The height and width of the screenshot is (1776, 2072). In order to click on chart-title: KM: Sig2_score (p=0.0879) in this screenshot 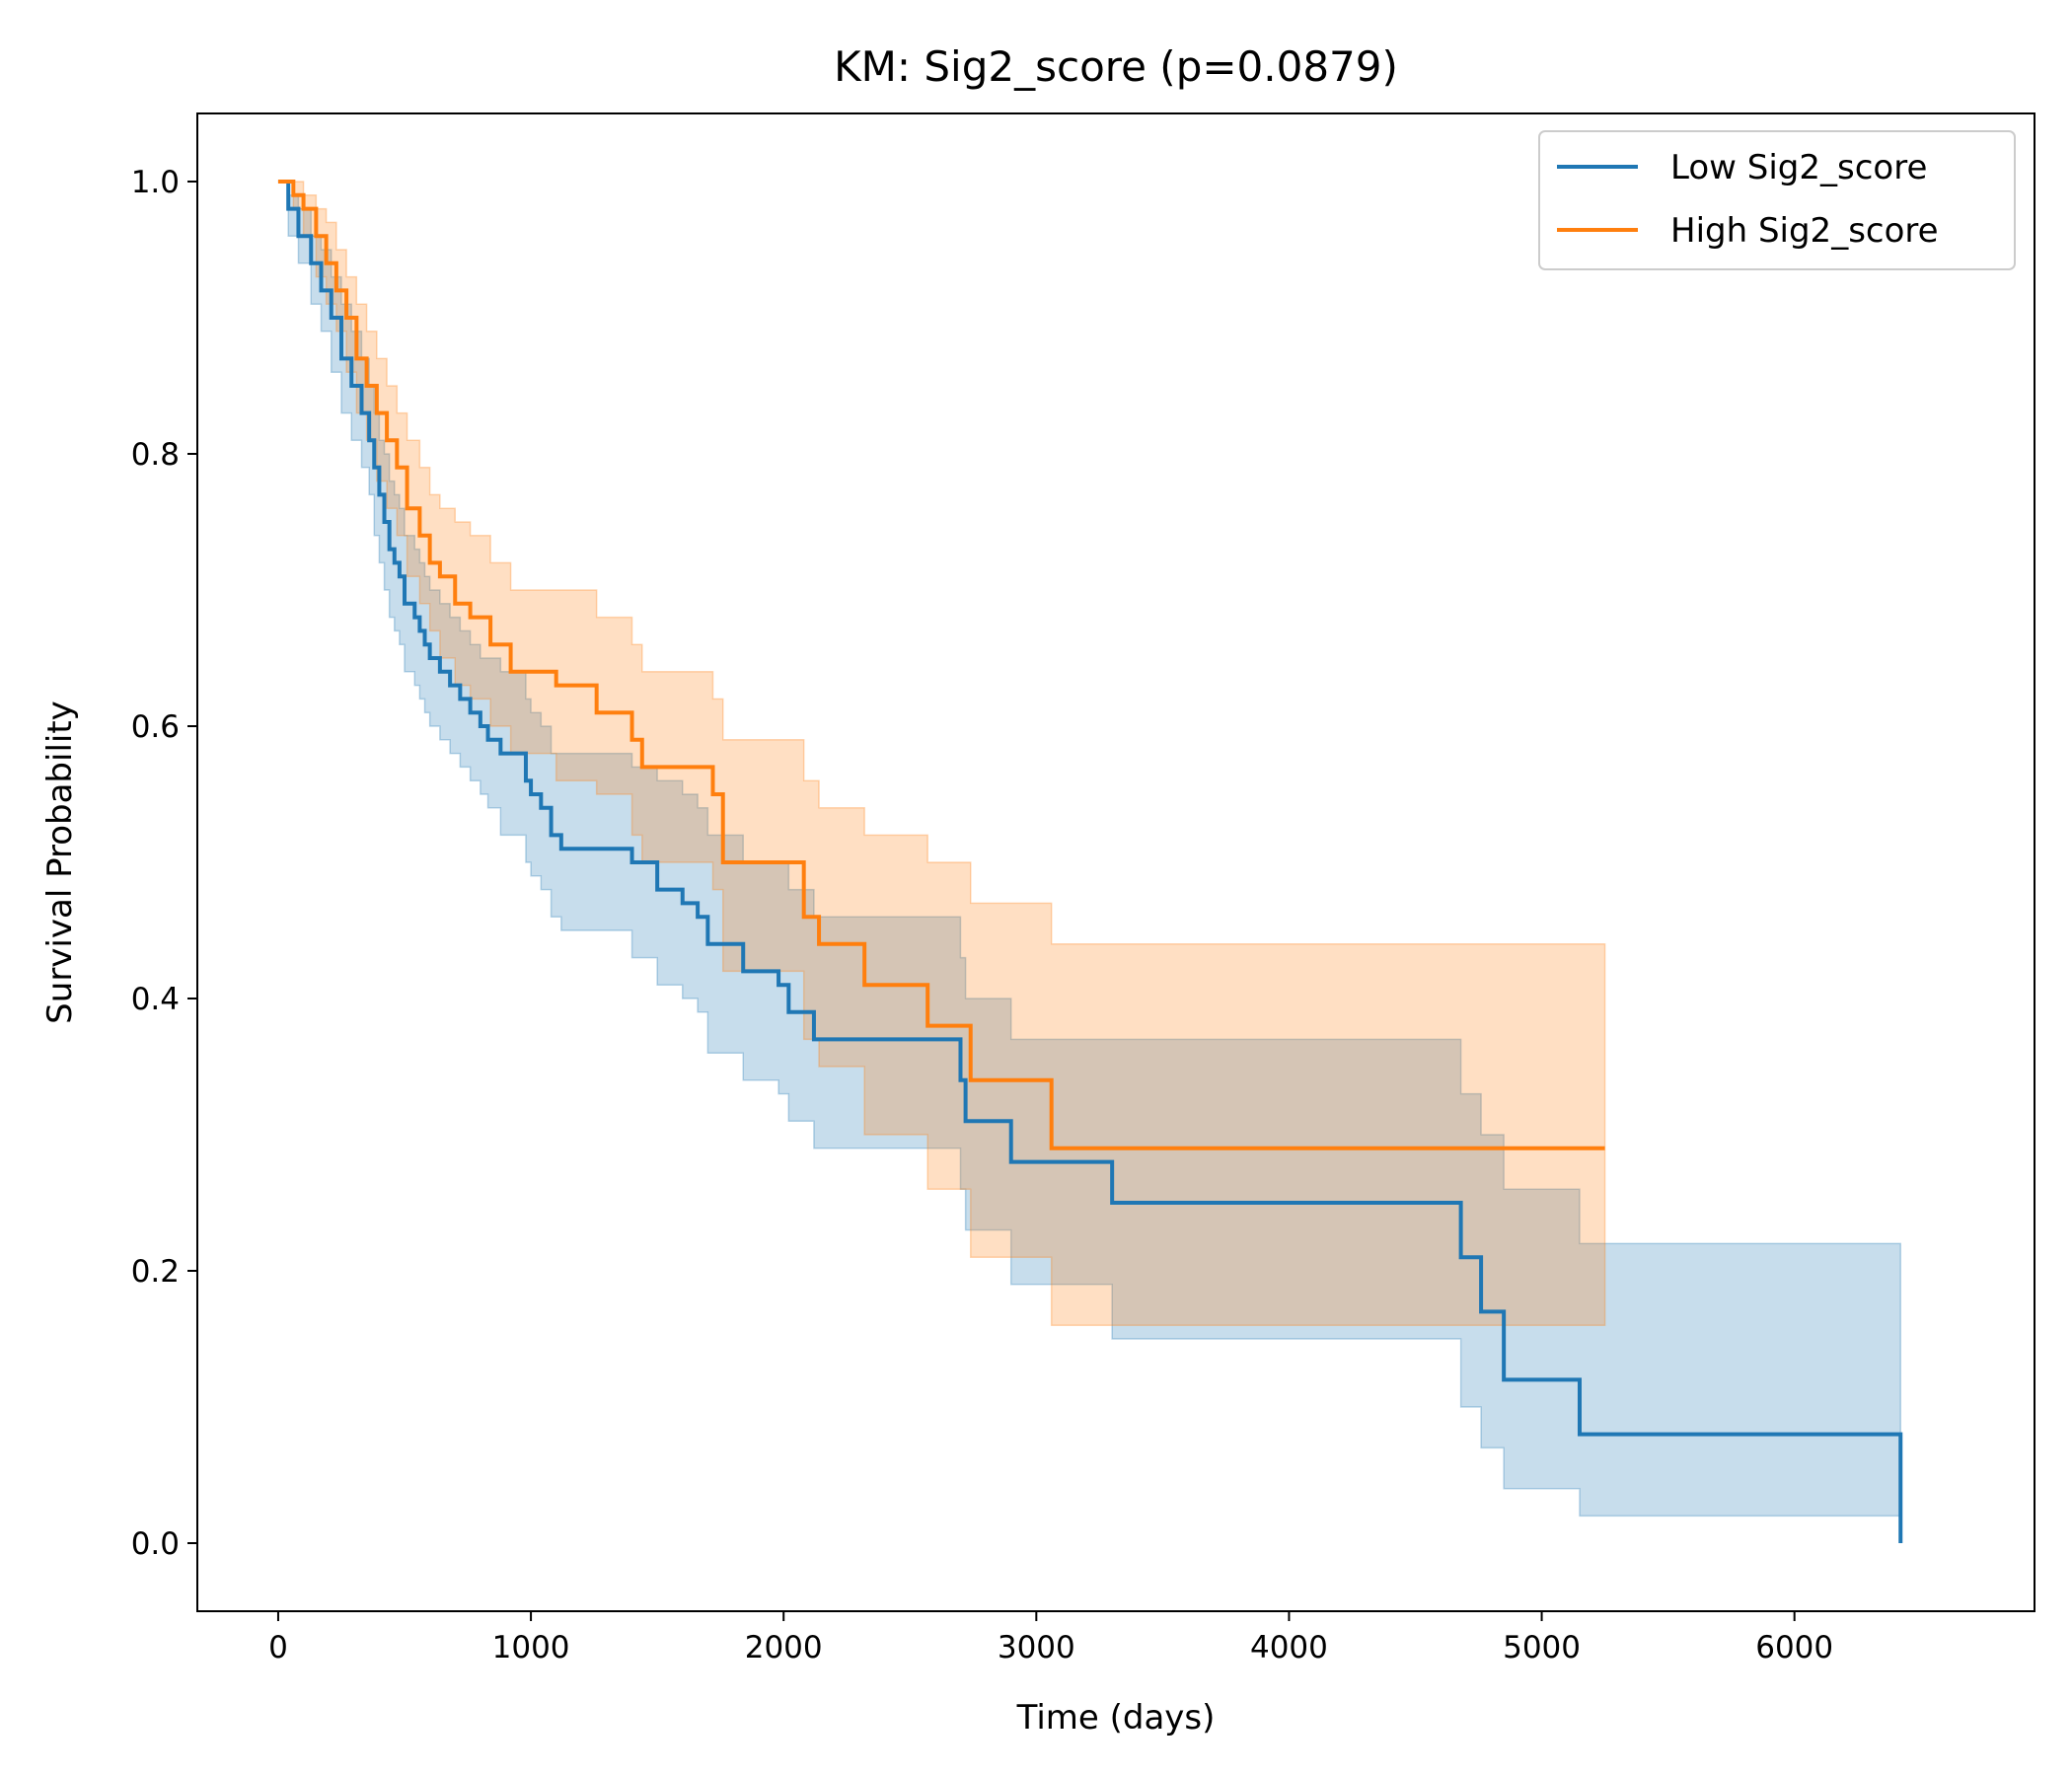, I will do `click(1116, 67)`.